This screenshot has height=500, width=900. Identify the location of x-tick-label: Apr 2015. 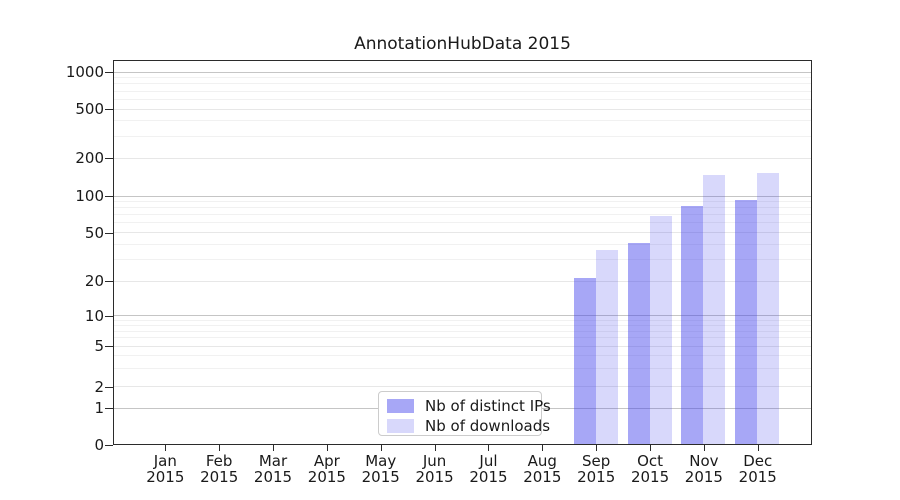
(327, 469).